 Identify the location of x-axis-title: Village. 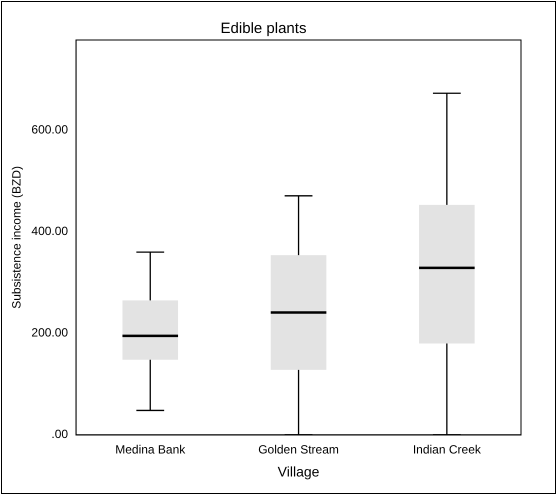
(299, 471).